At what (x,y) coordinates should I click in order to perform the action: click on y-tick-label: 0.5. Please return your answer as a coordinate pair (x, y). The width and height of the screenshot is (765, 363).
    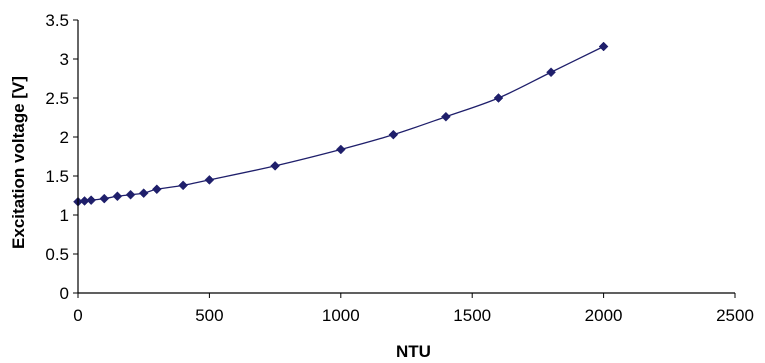
    Looking at the image, I should click on (57, 254).